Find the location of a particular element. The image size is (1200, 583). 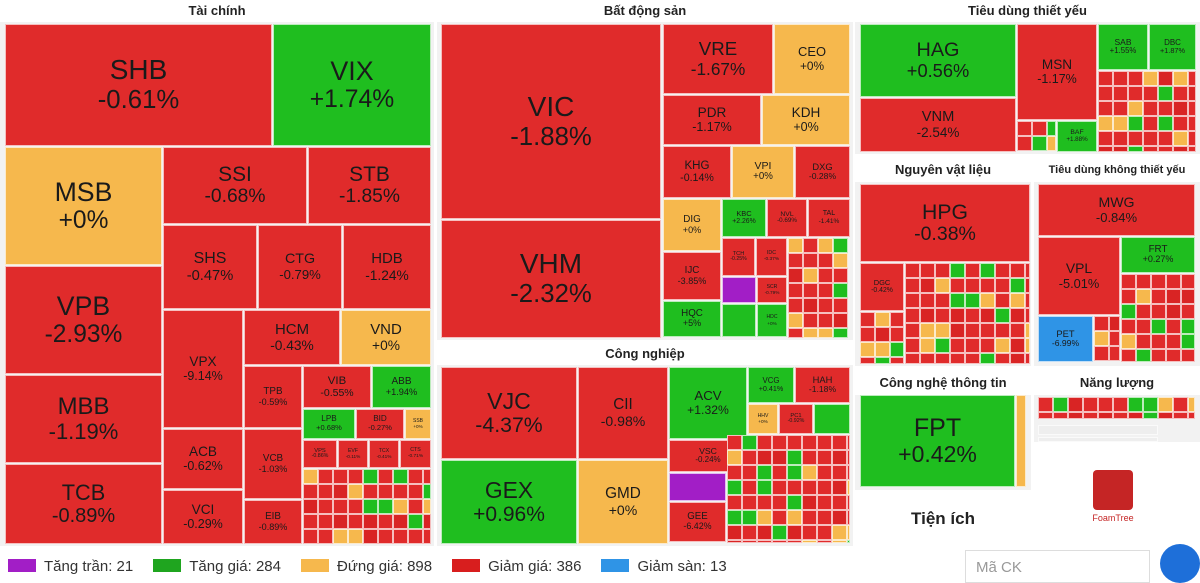

stock-tile: VPX -9.14% is located at coordinates (203, 369).